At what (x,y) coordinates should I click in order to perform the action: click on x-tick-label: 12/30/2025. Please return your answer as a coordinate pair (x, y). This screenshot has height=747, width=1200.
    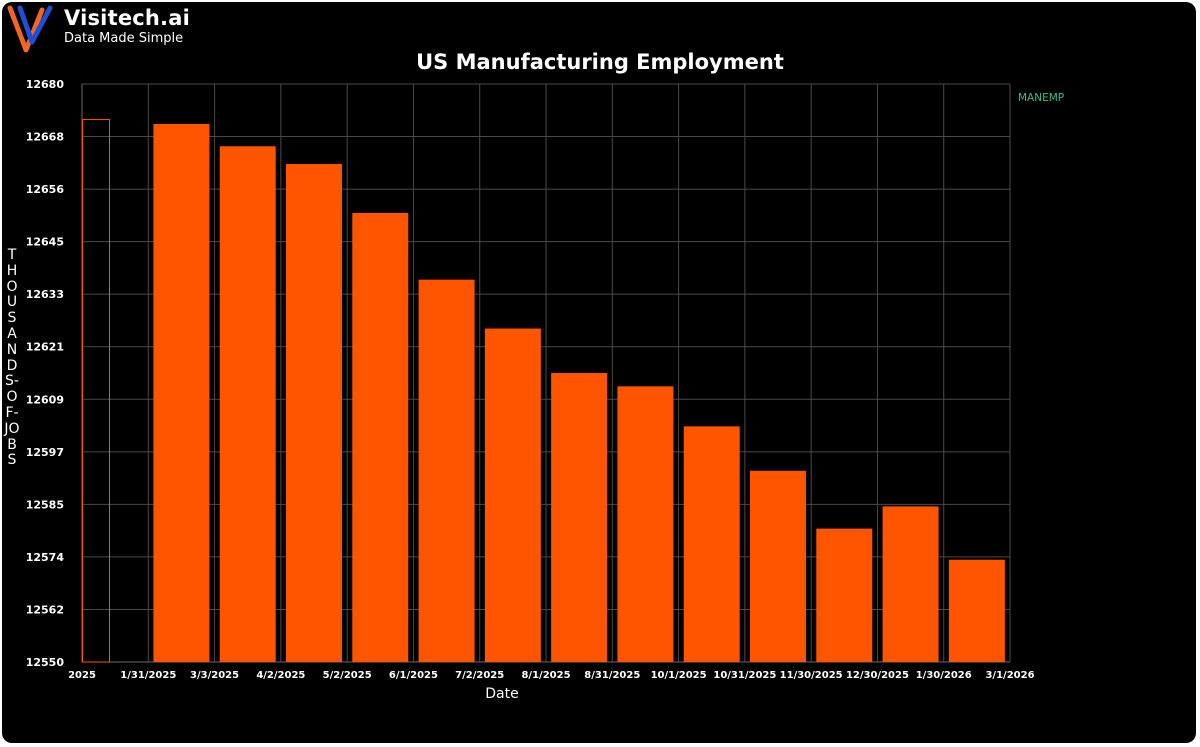
    Looking at the image, I should click on (877, 675).